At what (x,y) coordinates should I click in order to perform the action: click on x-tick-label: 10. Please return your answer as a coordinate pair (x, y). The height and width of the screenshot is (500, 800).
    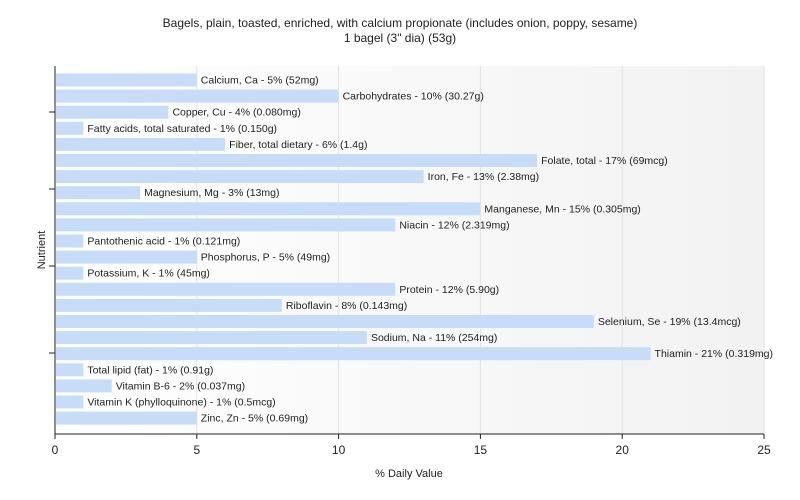
    Looking at the image, I should click on (339, 450).